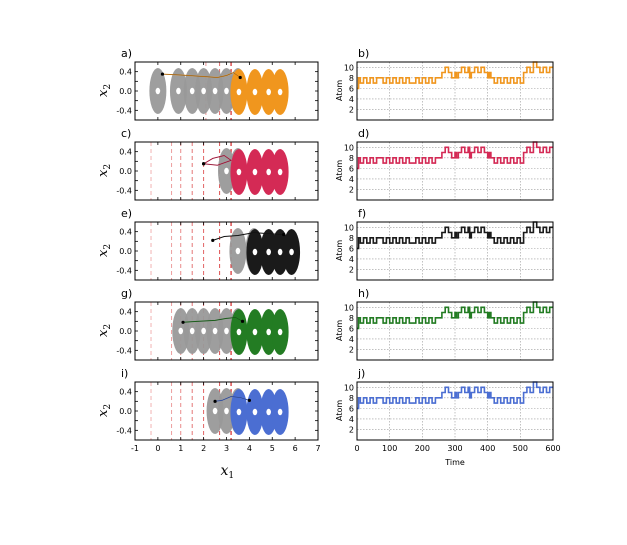  What do you see at coordinates (126, 53) in the screenshot?
I see `panel-label: a)` at bounding box center [126, 53].